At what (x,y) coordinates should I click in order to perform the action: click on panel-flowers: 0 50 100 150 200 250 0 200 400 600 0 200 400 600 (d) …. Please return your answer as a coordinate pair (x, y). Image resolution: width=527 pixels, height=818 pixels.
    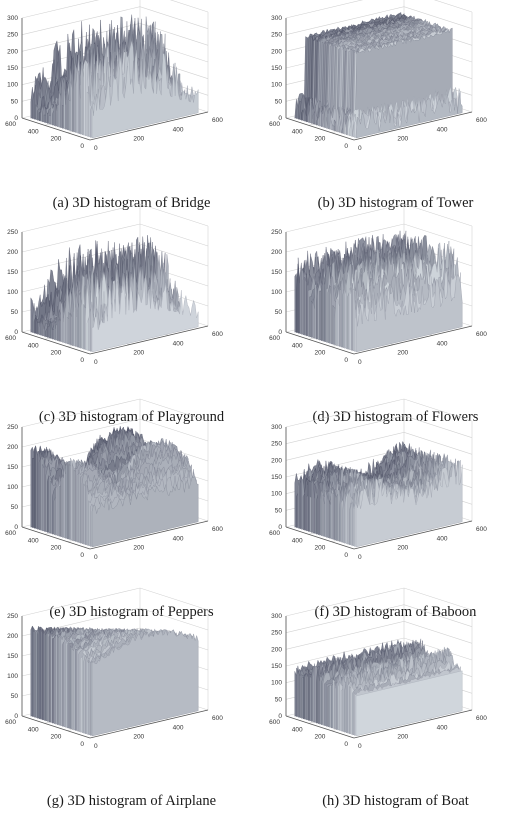
    Looking at the image, I should click on (395, 318).